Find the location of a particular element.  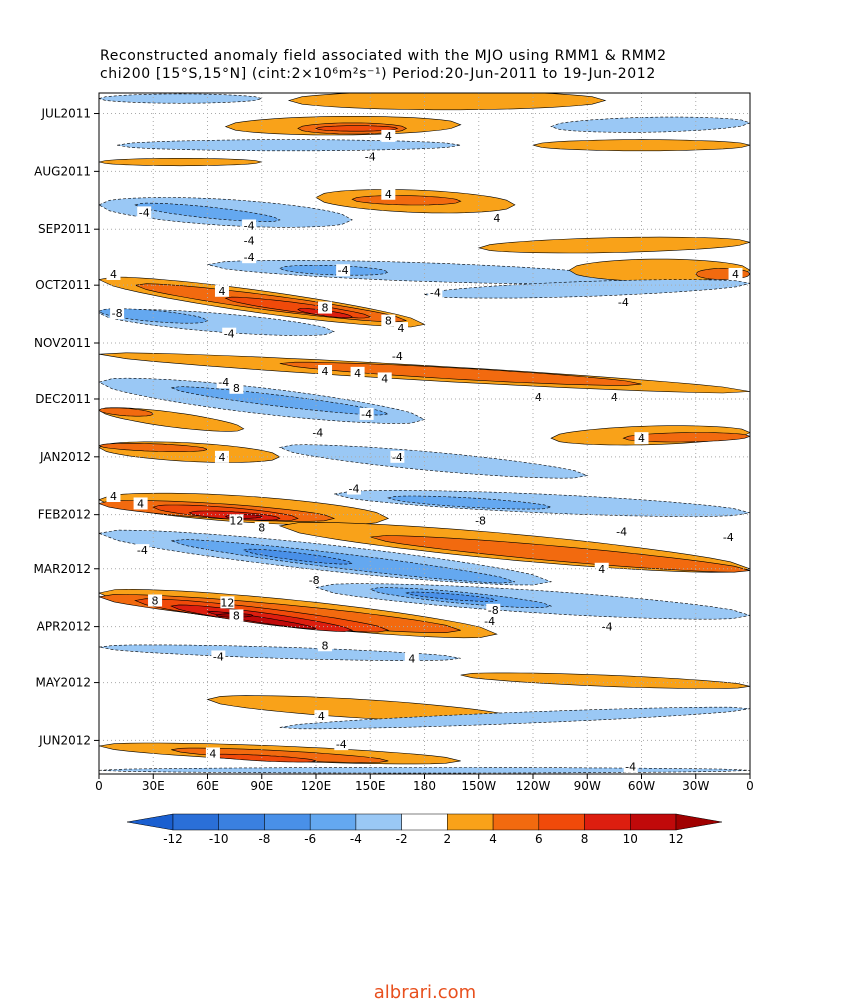

y-tick-label: APR2012 is located at coordinates (64, 627).